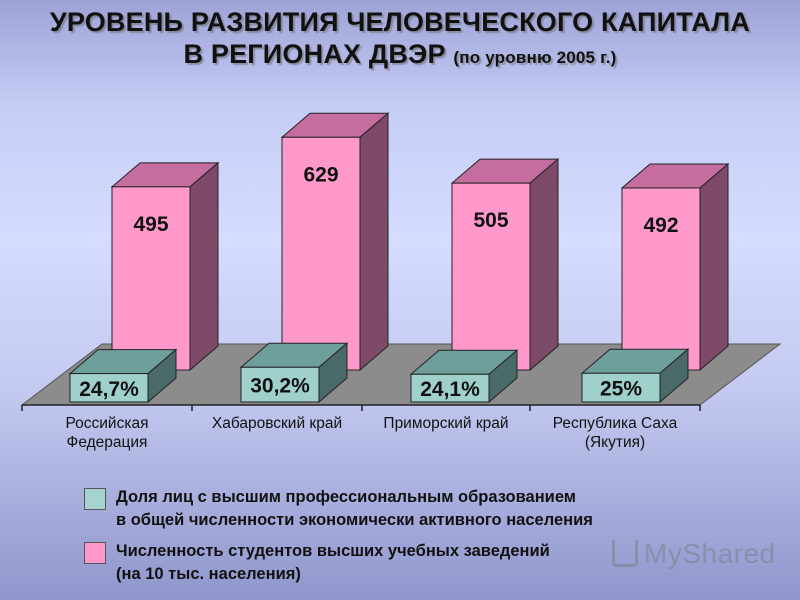 The width and height of the screenshot is (800, 600). What do you see at coordinates (615, 442) in the screenshot?
I see `category-label-line: (Якутия)` at bounding box center [615, 442].